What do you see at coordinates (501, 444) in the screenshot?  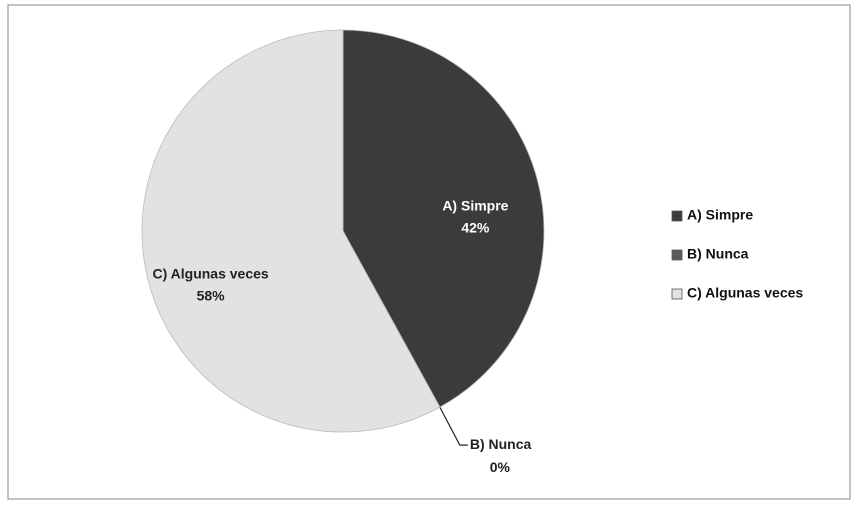 I see `data-label-name: B) Nunca` at bounding box center [501, 444].